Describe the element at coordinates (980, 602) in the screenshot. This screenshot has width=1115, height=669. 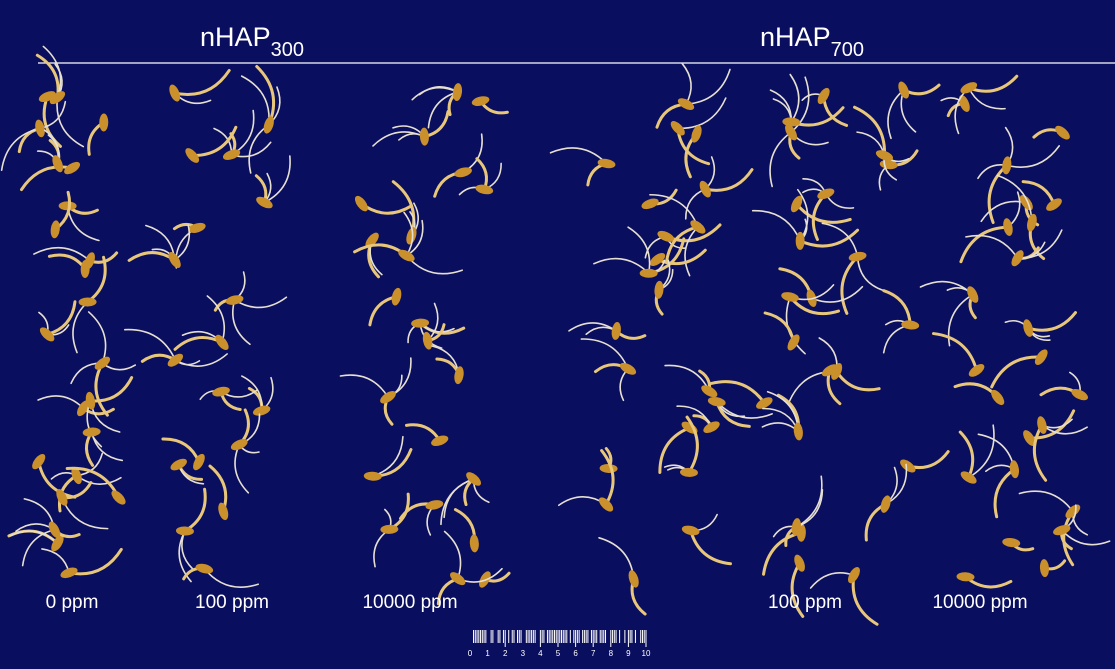
I see `label: 10000 ppm` at that location.